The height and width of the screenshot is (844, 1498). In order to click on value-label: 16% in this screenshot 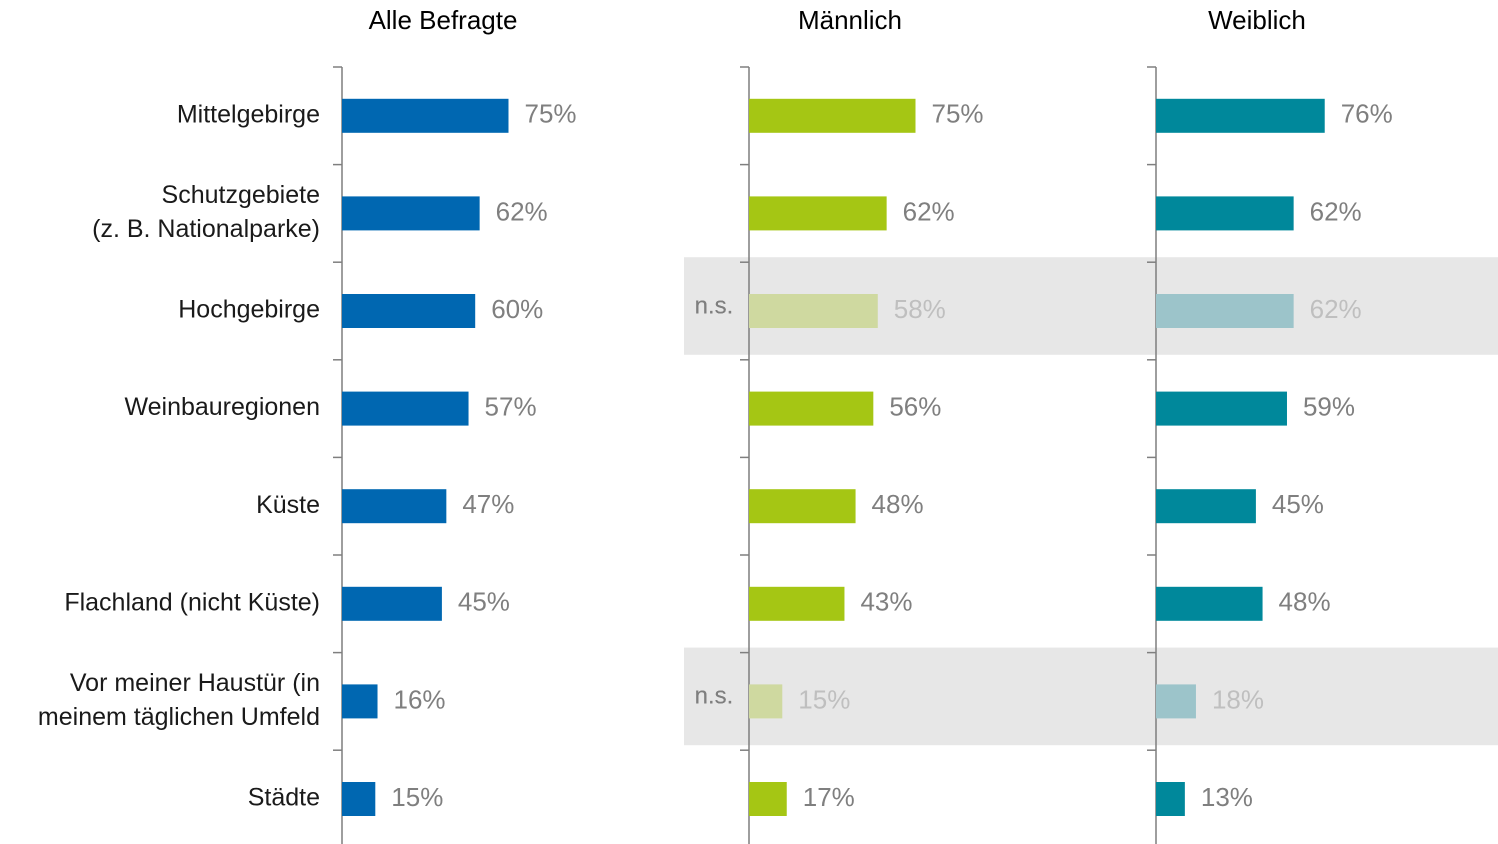, I will do `click(420, 699)`.